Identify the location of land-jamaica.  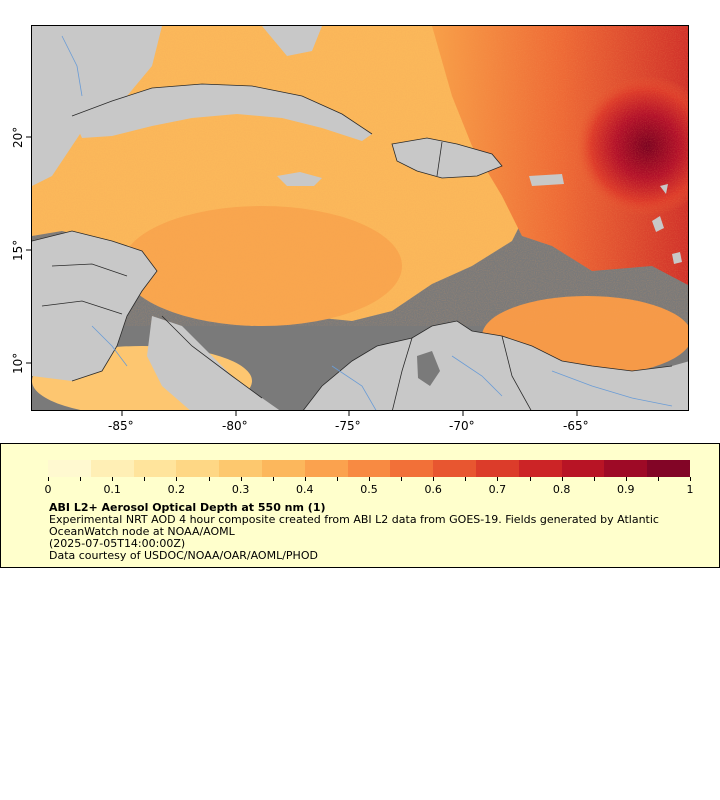
(299, 179).